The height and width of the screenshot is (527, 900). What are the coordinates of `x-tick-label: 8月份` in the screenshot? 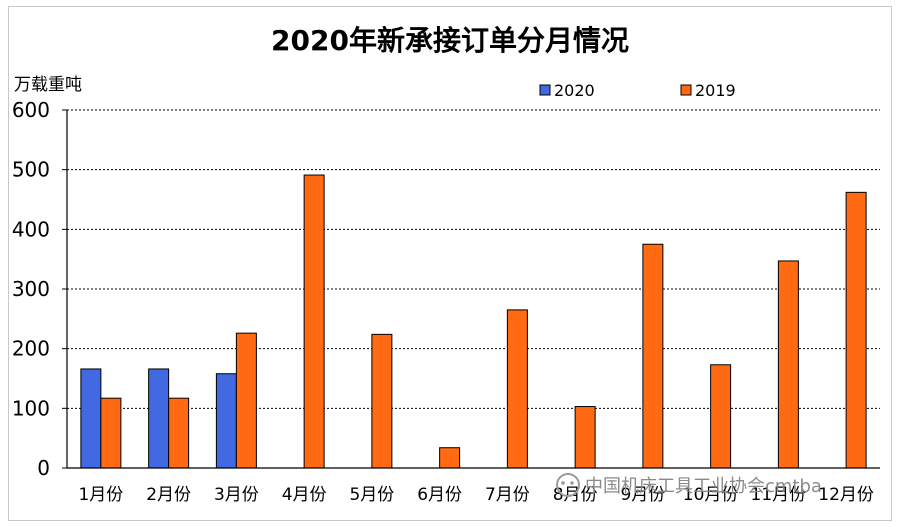 It's located at (575, 495).